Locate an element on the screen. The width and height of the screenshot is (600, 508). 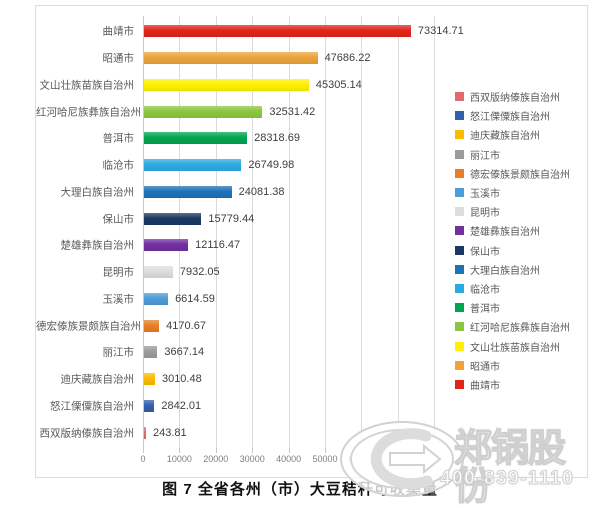
legend-label: 曲靖市 is located at coordinates (485, 386).